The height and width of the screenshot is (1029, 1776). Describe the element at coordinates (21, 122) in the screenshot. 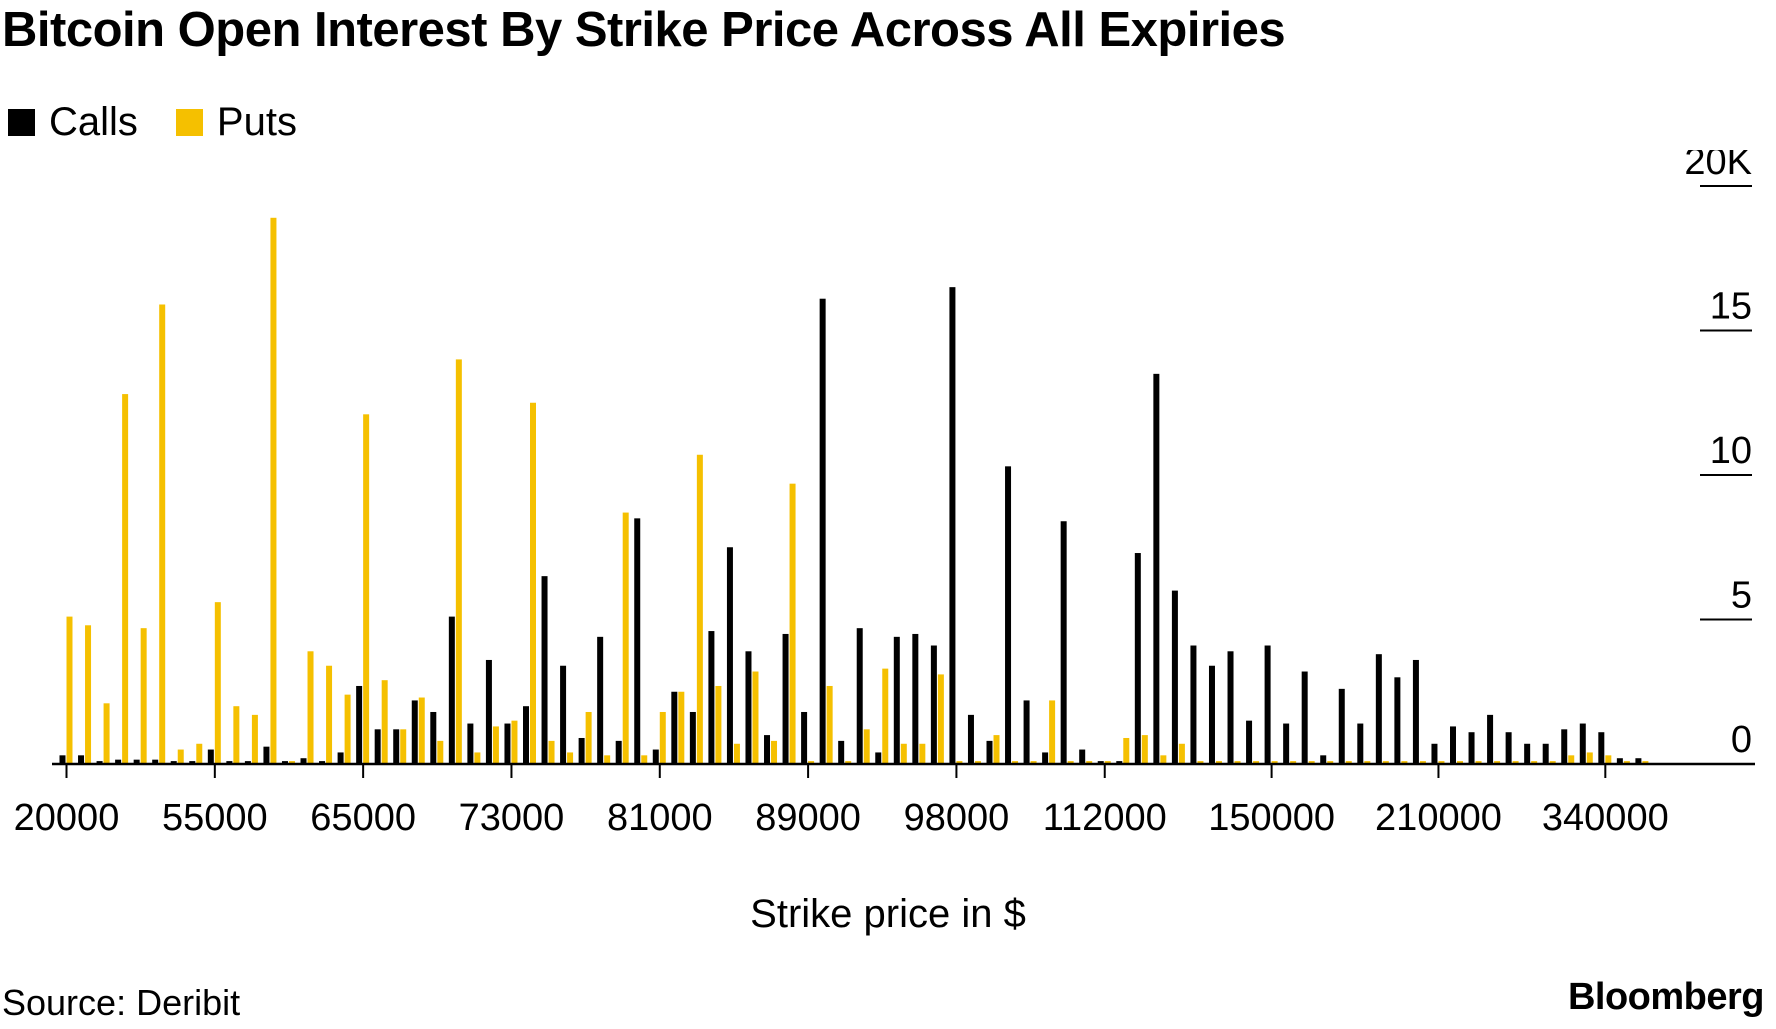

I see `calls-swatch` at that location.